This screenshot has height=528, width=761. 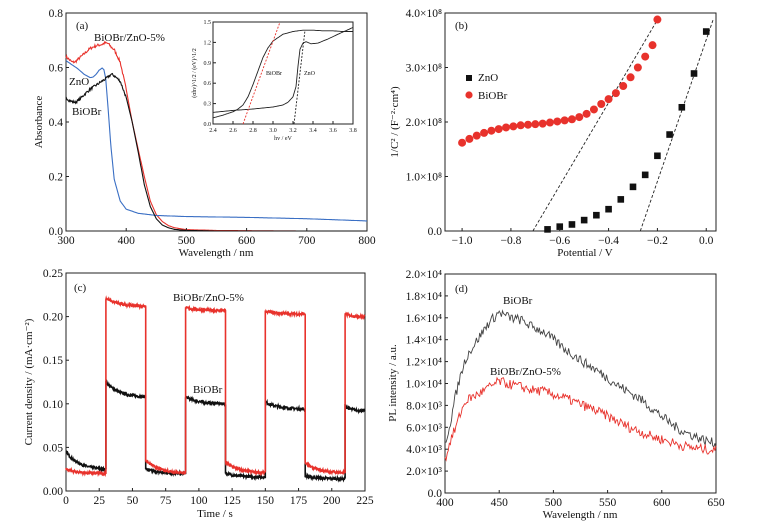 What do you see at coordinates (53, 492) in the screenshot?
I see `panel-c-ytick-label: 0.00` at bounding box center [53, 492].